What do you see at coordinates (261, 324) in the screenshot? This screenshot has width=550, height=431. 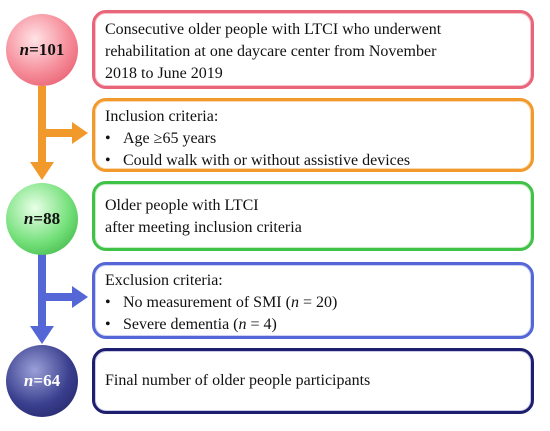 I see `exclusion-item-count: = 4)` at bounding box center [261, 324].